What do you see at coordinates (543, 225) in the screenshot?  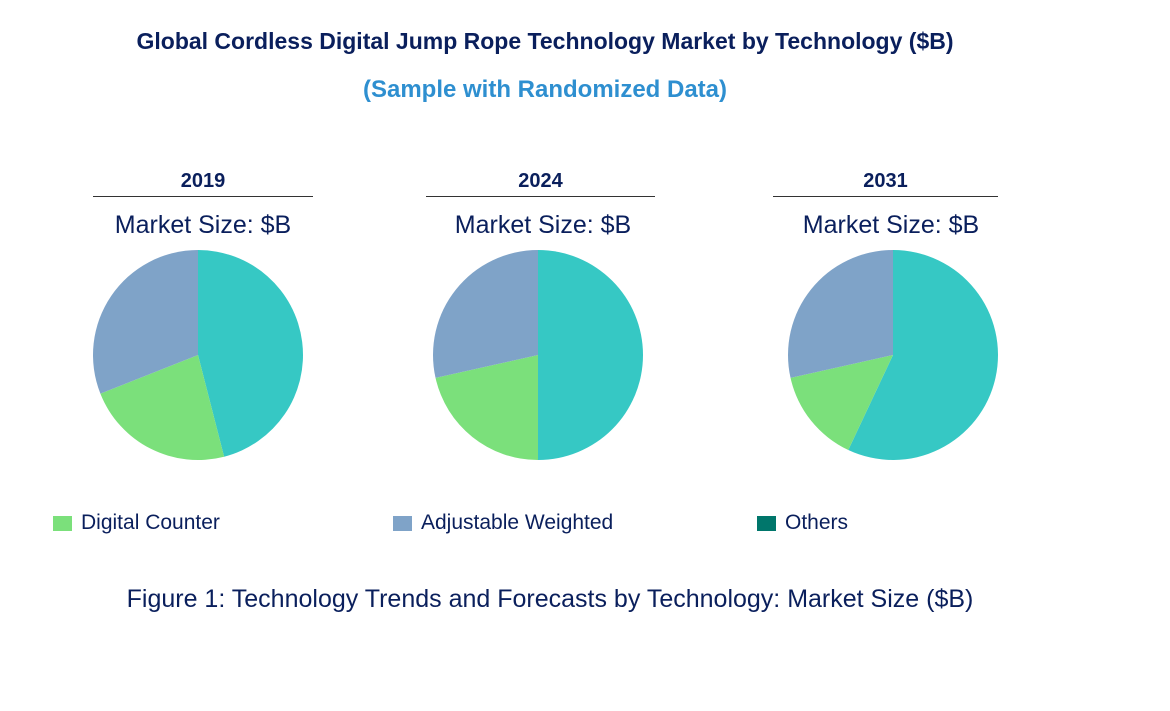 I see `market-size-label-2024: Market Size: $B` at bounding box center [543, 225].